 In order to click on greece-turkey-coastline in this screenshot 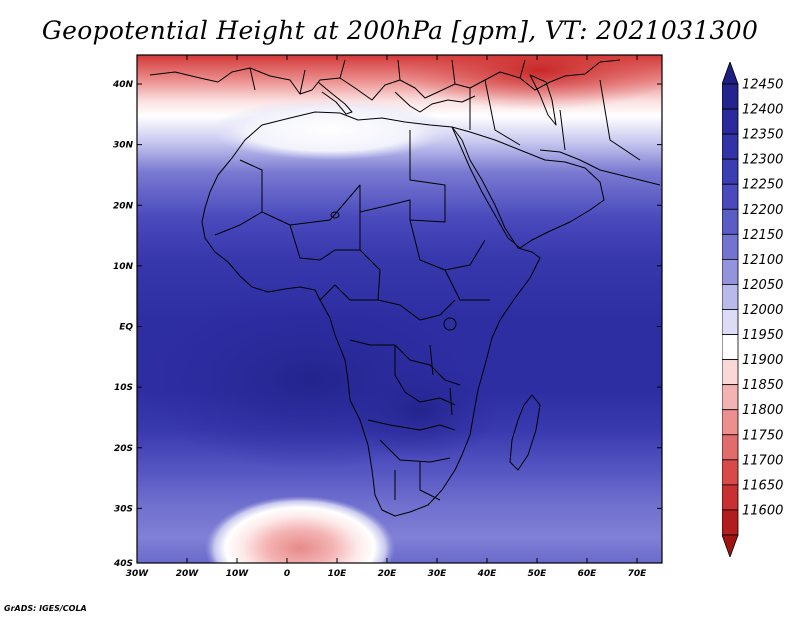, I will do `click(435, 102)`.